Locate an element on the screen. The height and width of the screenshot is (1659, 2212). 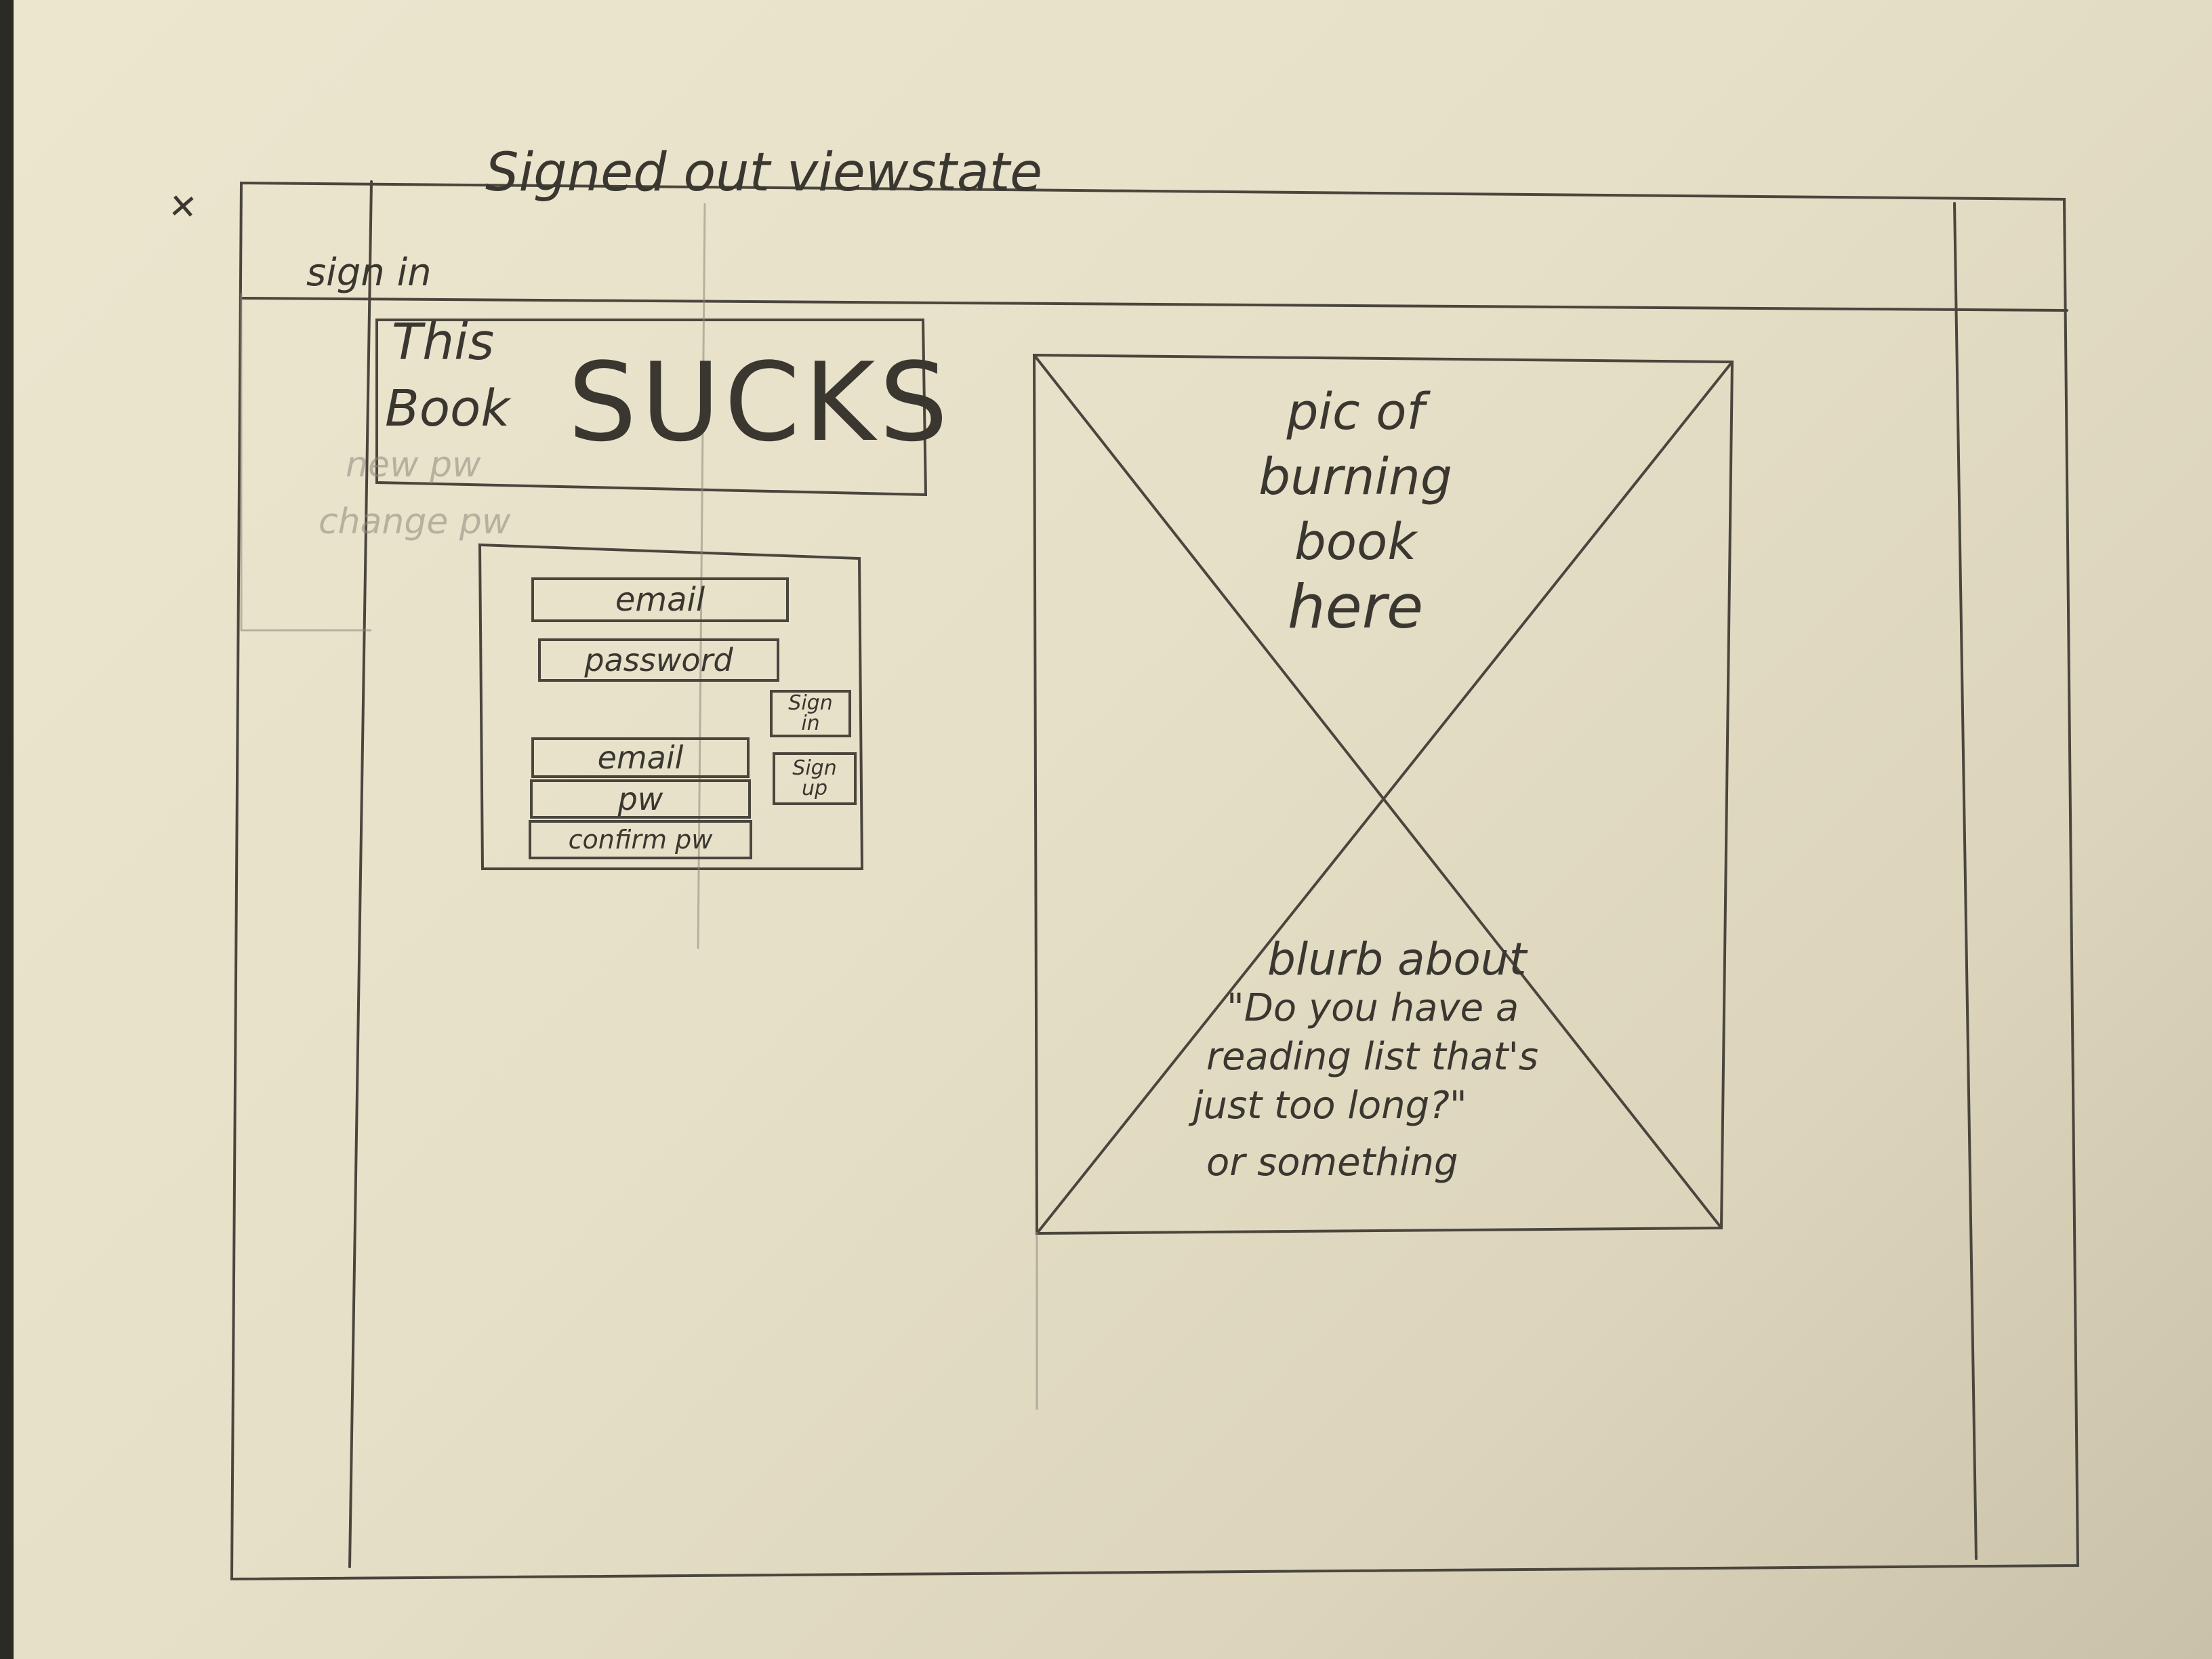
blurb-line: just too long?" is located at coordinates (1330, 1106).